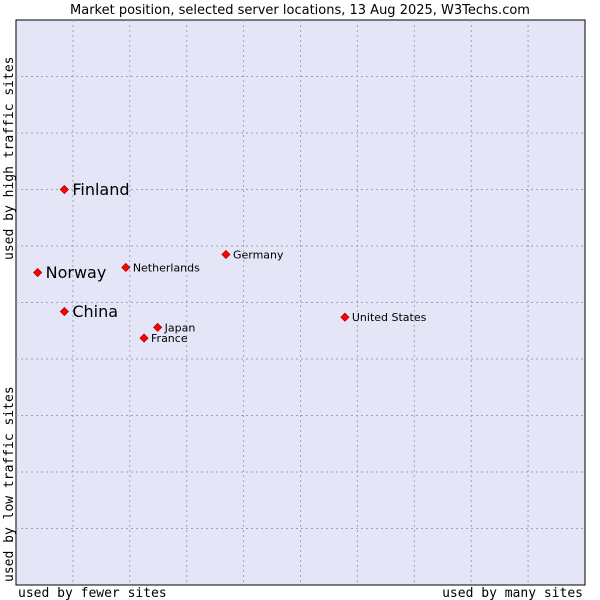 This screenshot has width=600, height=600. I want to click on point-marker-norway, so click(38, 272).